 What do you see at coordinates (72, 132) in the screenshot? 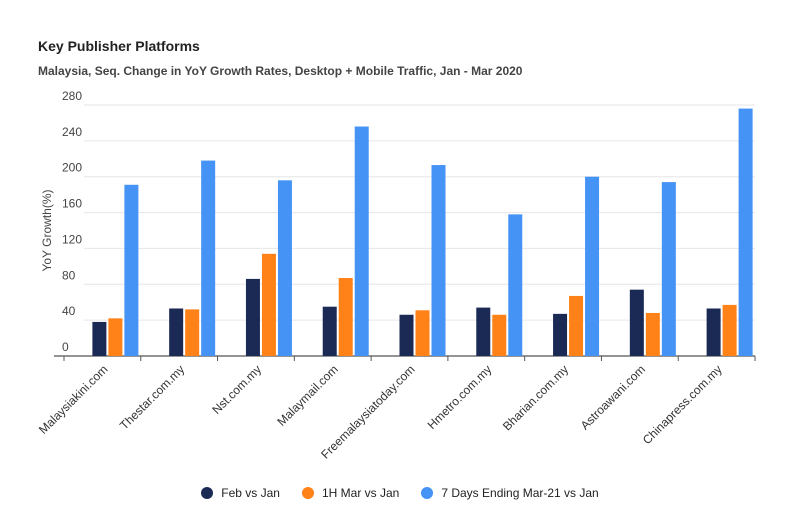
I see `y-tick-label: 240` at bounding box center [72, 132].